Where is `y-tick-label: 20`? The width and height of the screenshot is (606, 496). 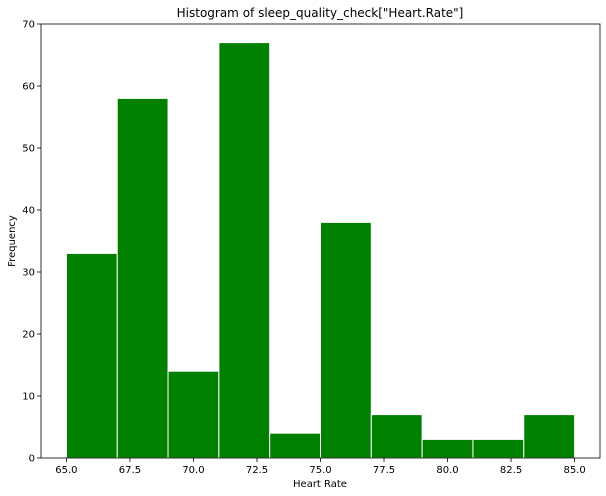
y-tick-label: 20 is located at coordinates (28, 335).